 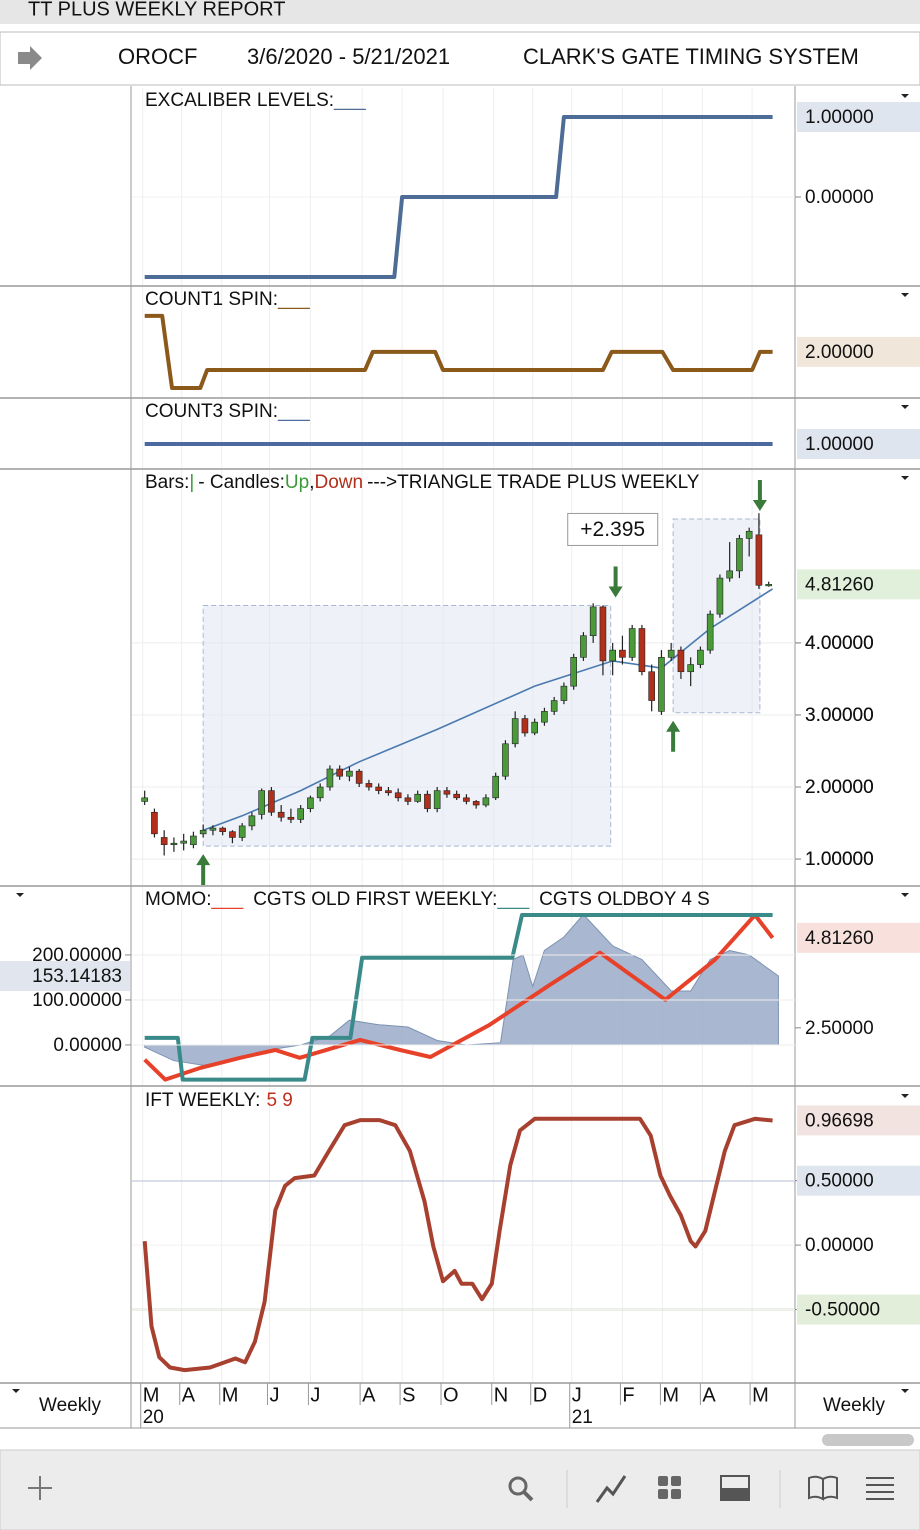 What do you see at coordinates (880, 1488) in the screenshot?
I see `menu-icon` at bounding box center [880, 1488].